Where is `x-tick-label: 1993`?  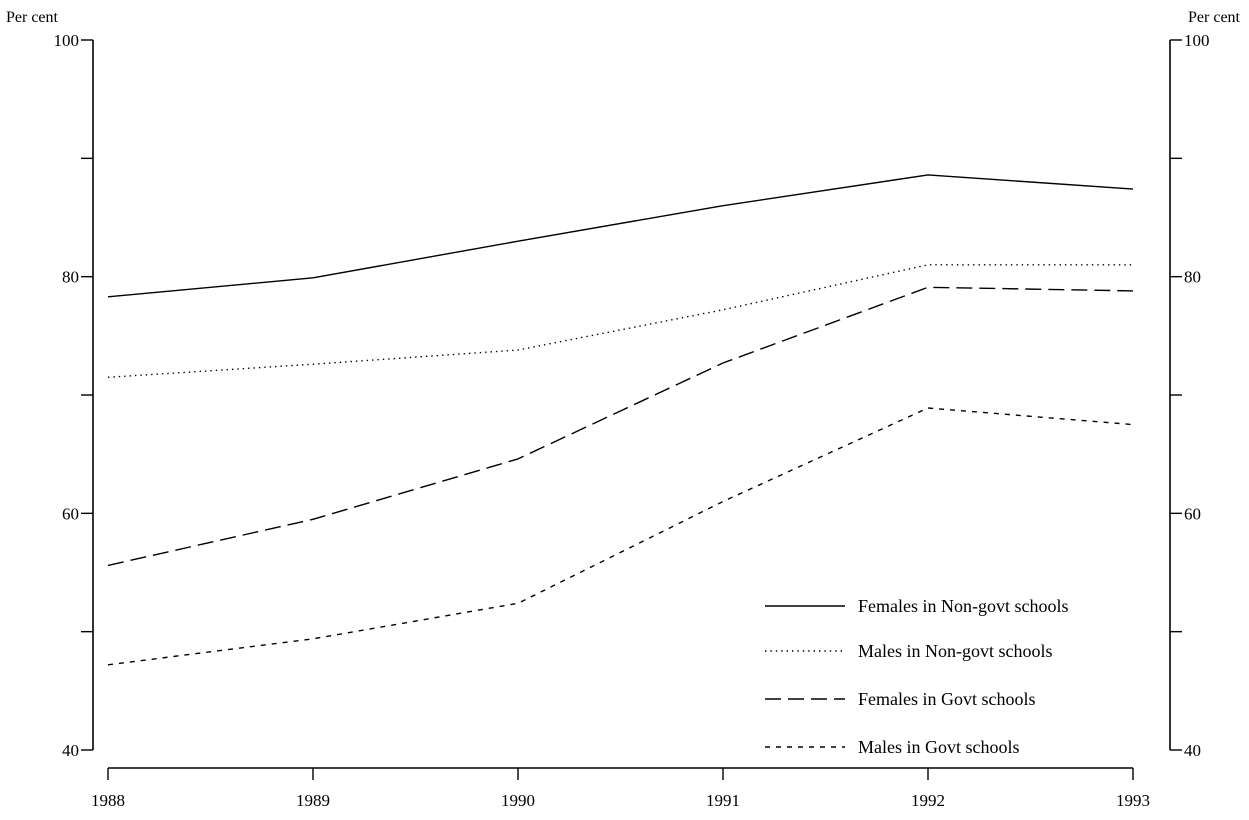
x-tick-label: 1993 is located at coordinates (1133, 800).